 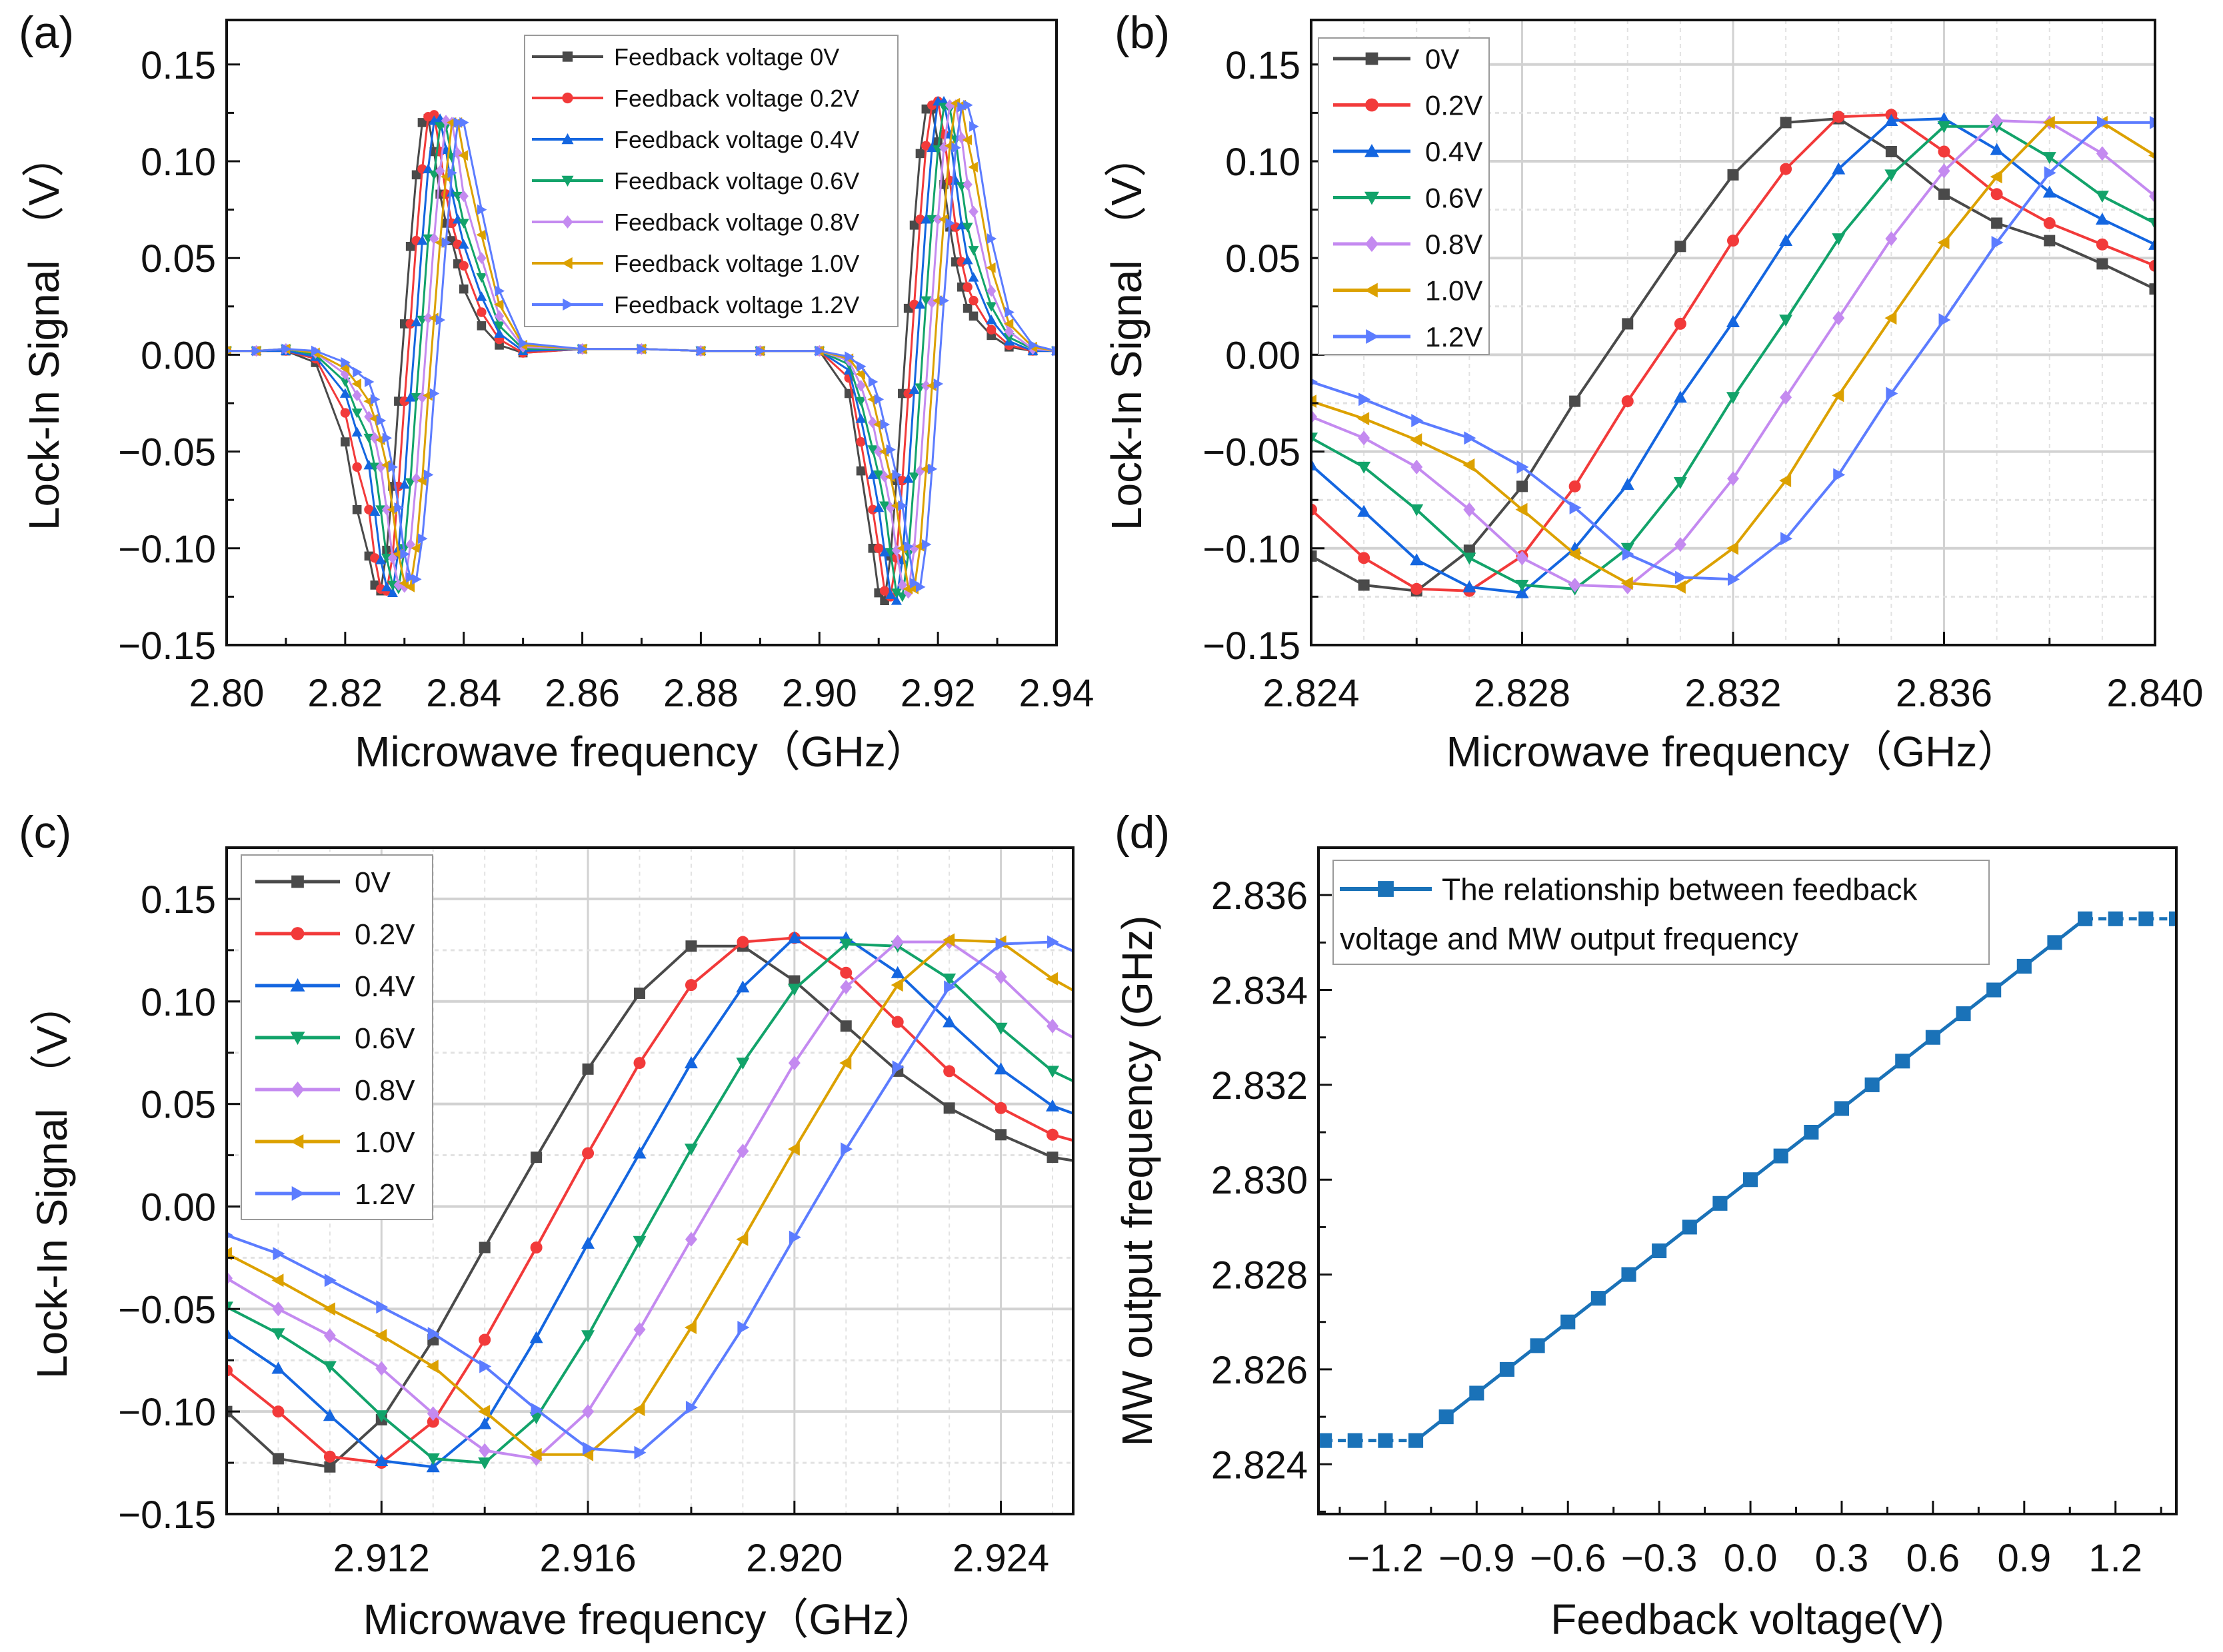 What do you see at coordinates (1747, 1619) in the screenshot?
I see `x-axis-title: Feedback voltage(V)` at bounding box center [1747, 1619].